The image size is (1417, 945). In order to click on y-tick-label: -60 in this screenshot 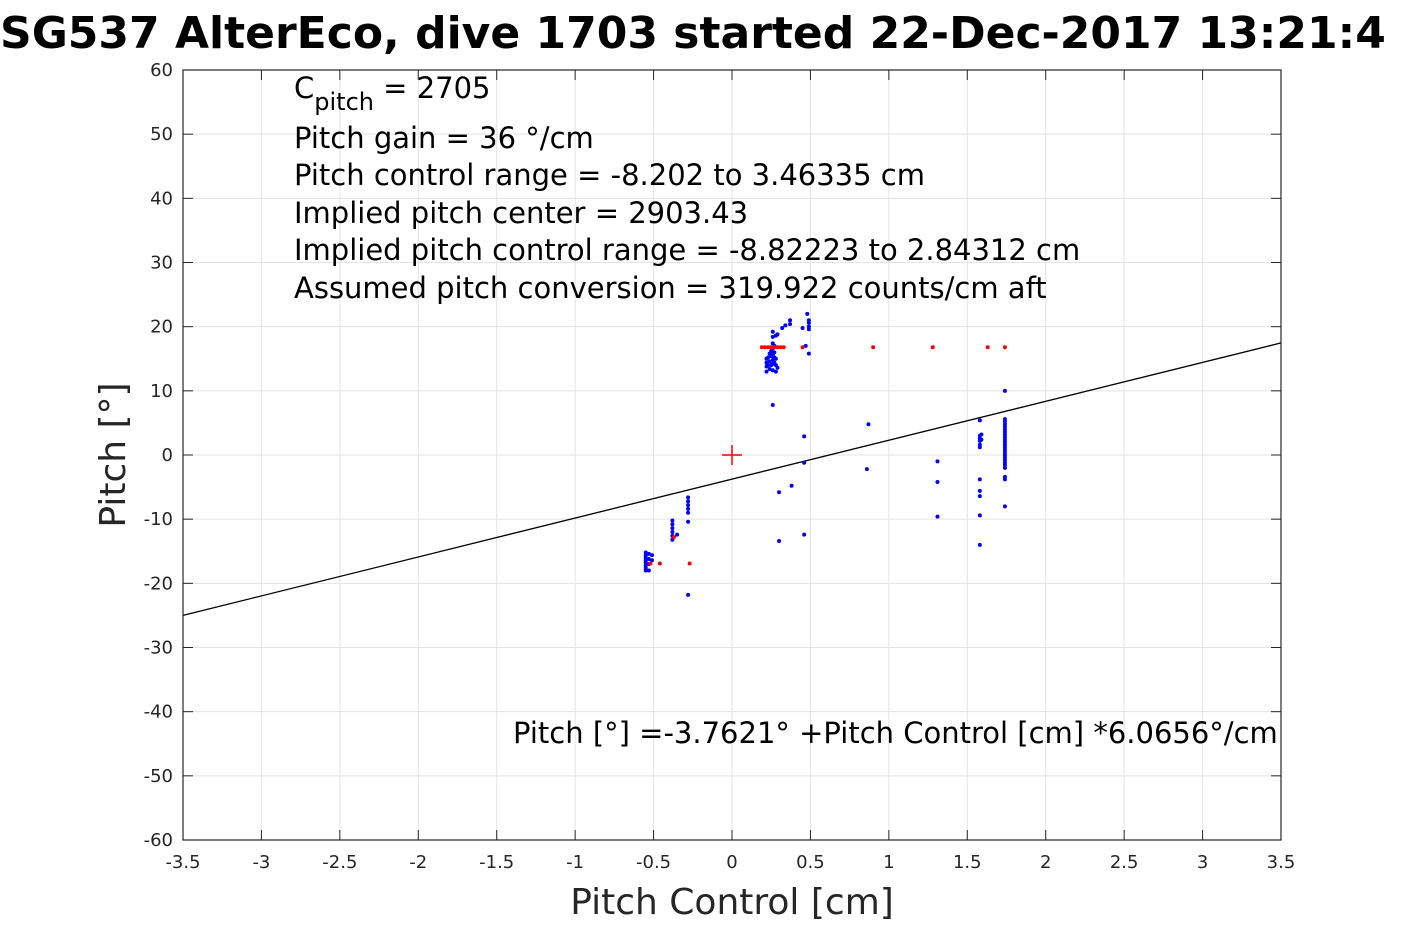, I will do `click(158, 840)`.